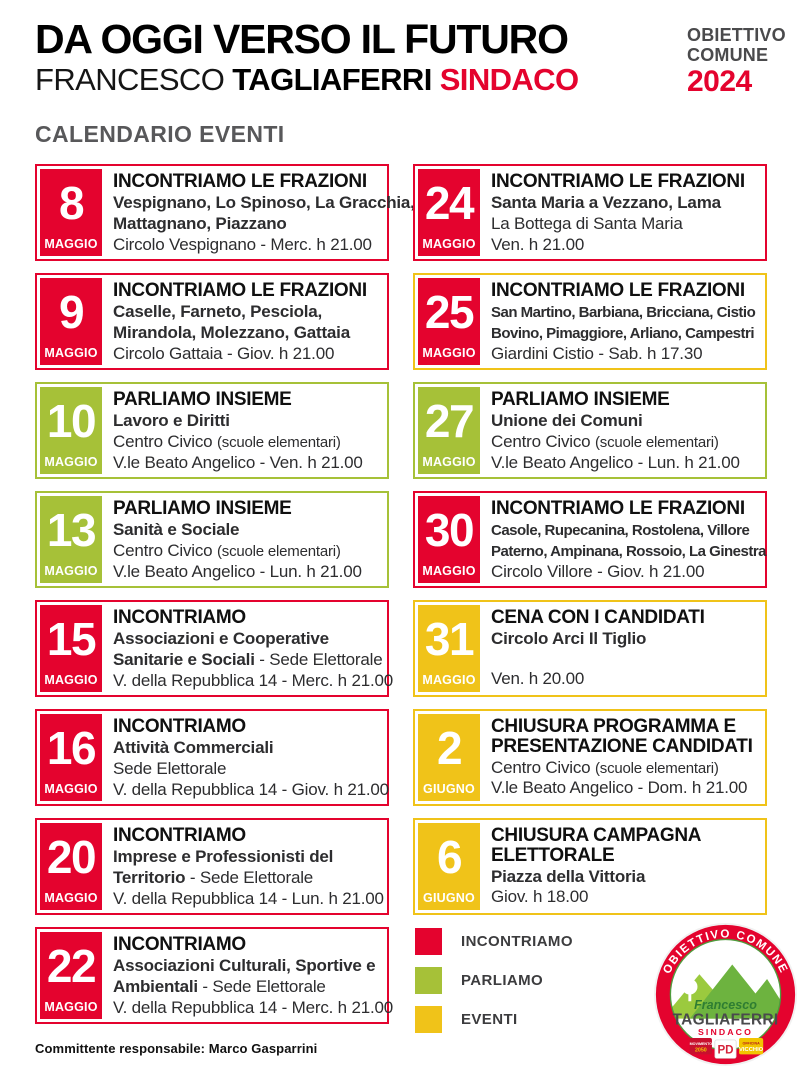 Image resolution: width=800 pixels, height=1072 pixels. I want to click on legend-label: EVENTI, so click(489, 1019).